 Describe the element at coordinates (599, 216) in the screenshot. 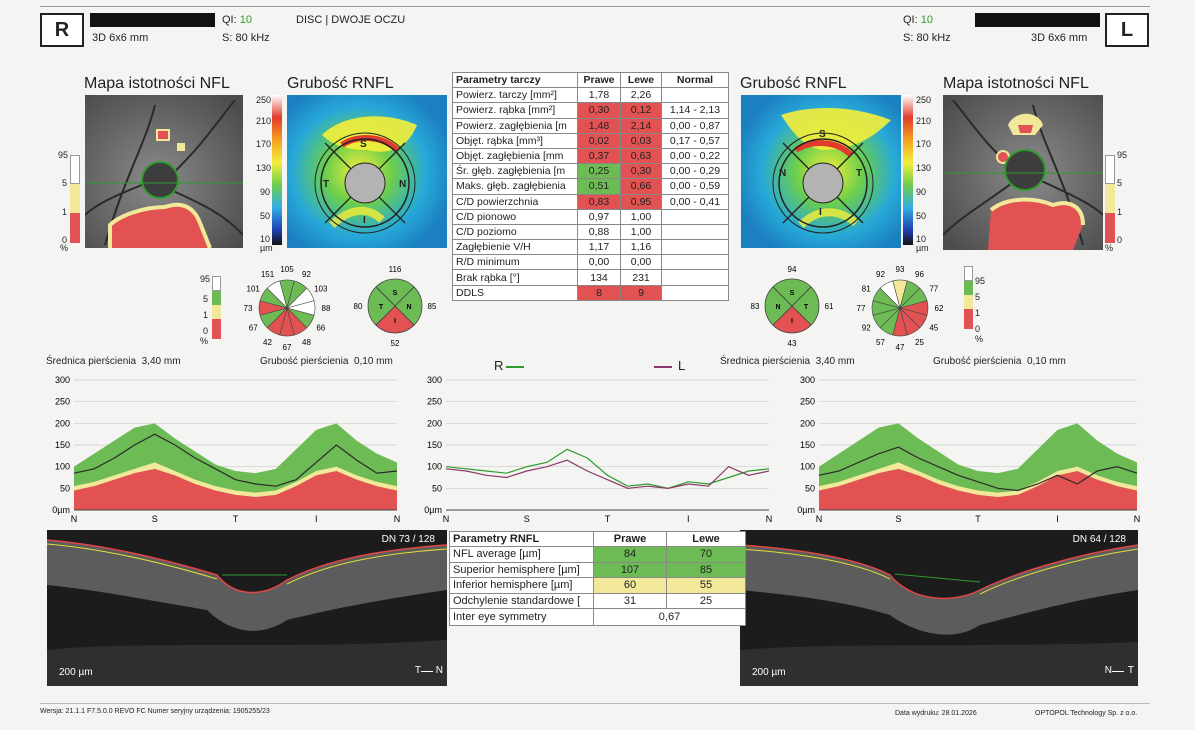

I see `disc-value-right: 0,97` at that location.